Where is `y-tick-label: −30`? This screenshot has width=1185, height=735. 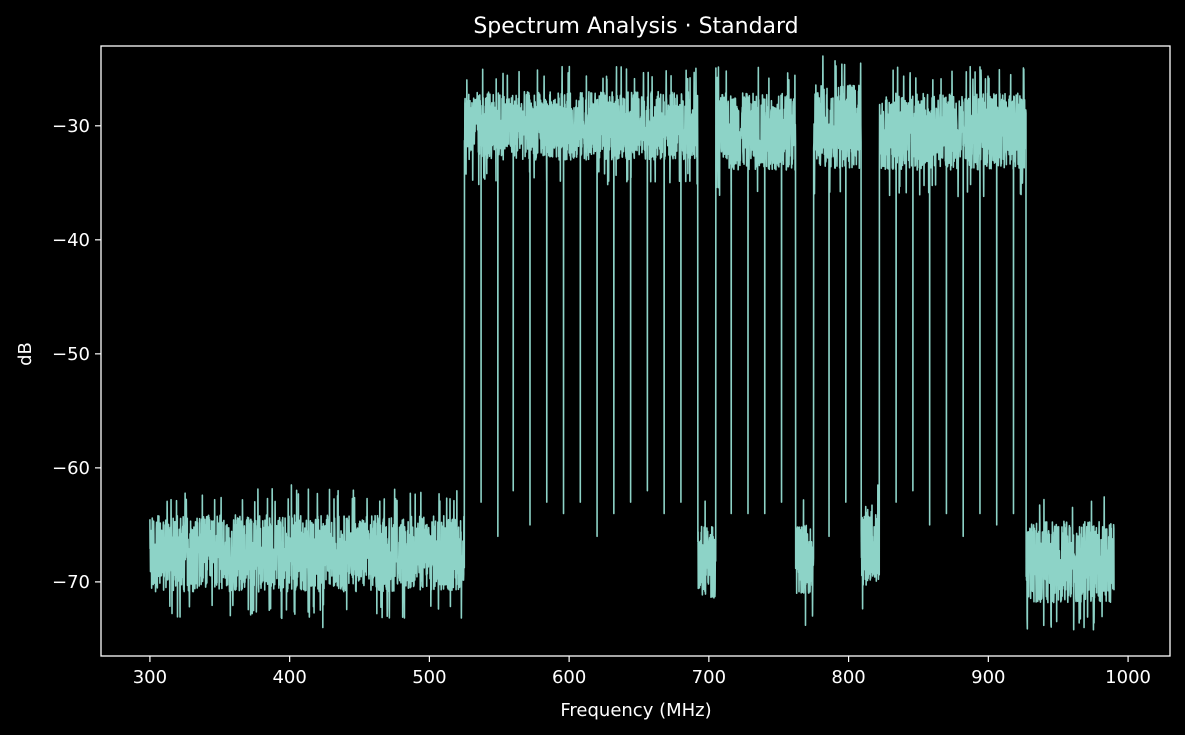
y-tick-label: −30 is located at coordinates (71, 126).